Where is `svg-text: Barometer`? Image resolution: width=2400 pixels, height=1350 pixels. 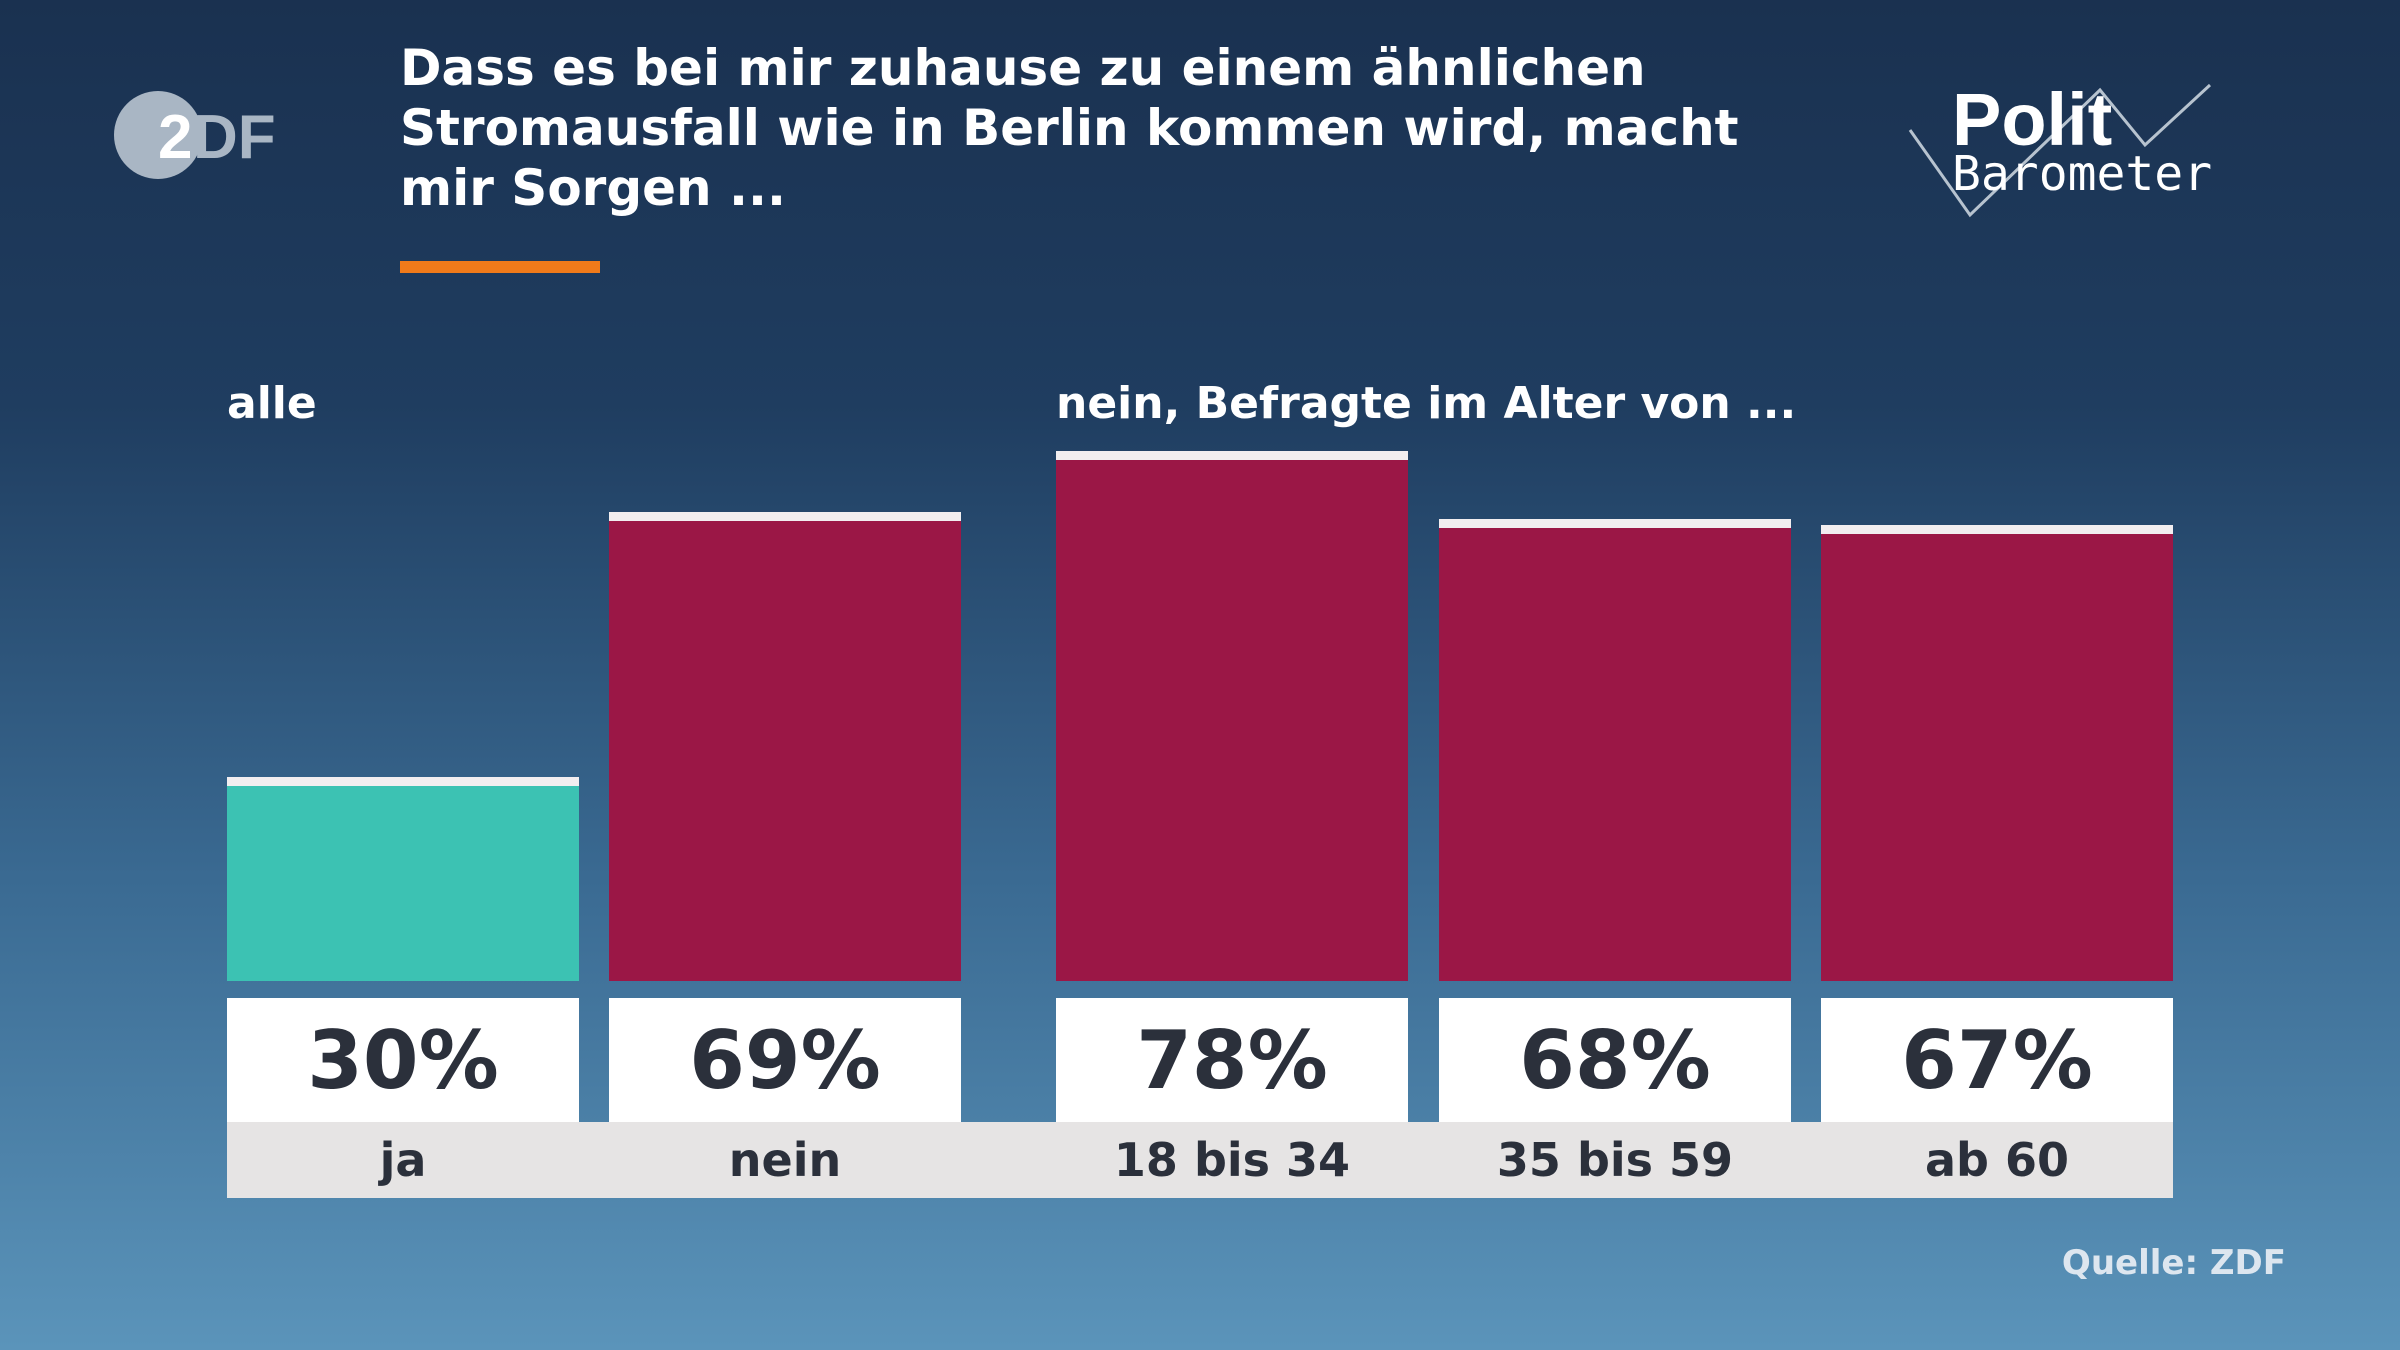 svg-text: Barometer is located at coordinates (2082, 174).